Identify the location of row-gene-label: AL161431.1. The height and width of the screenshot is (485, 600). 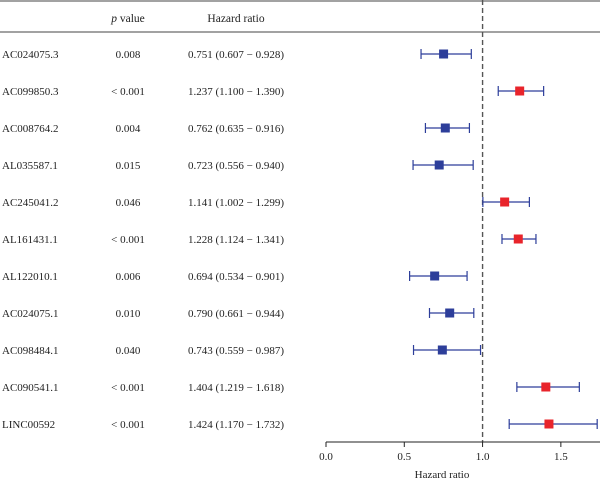
(30, 240).